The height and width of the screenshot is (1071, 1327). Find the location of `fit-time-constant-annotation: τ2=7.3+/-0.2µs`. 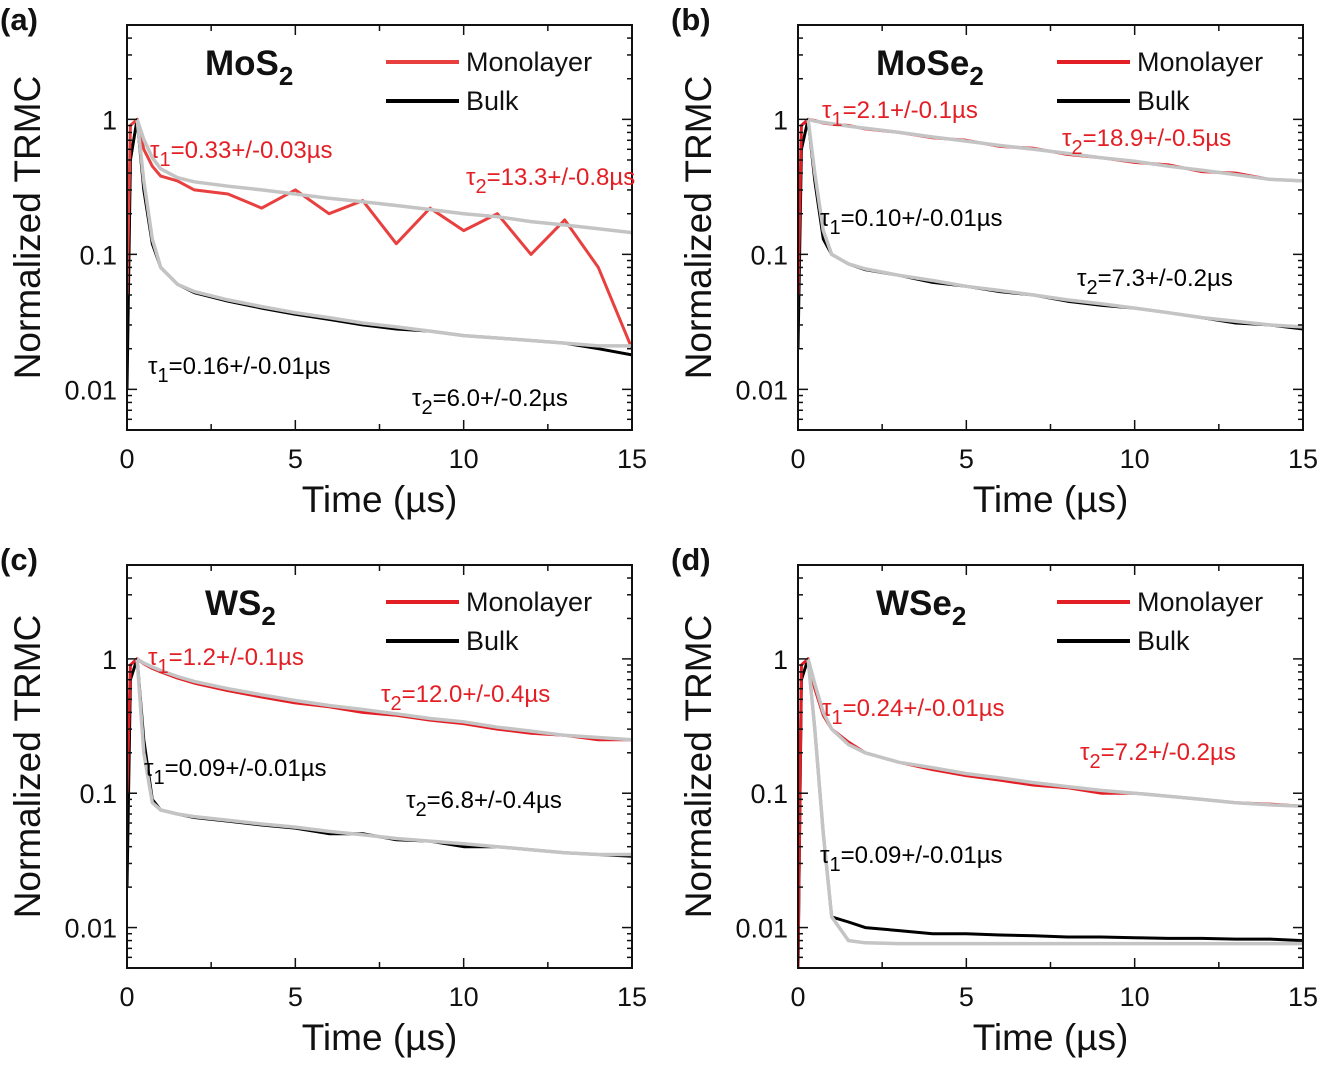

fit-time-constant-annotation: τ2=7.3+/-0.2µs is located at coordinates (1155, 282).